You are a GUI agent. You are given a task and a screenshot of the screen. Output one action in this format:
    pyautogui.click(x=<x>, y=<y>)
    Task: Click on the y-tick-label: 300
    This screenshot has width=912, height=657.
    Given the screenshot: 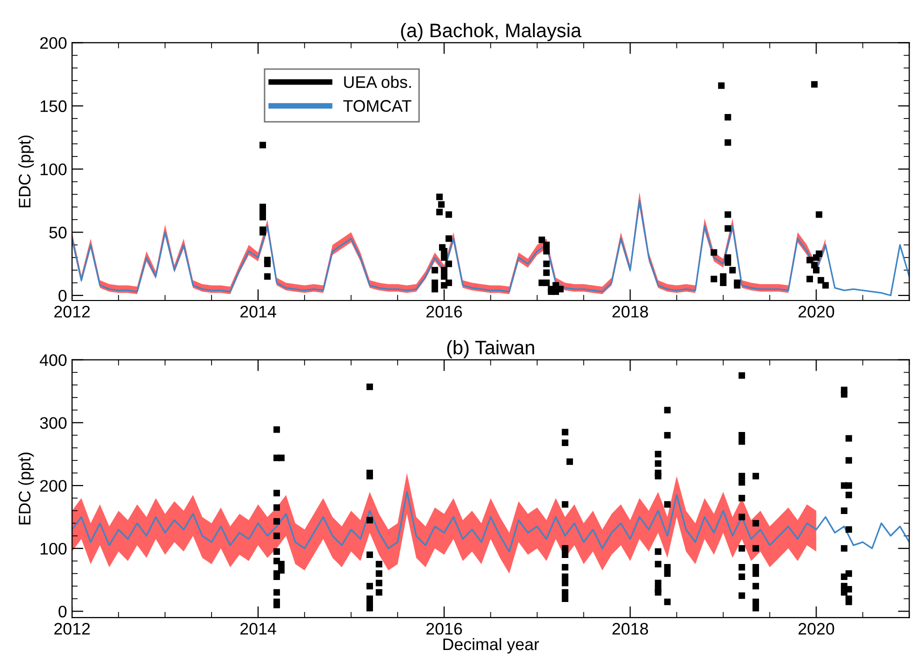 What is the action you would take?
    pyautogui.click(x=53, y=423)
    